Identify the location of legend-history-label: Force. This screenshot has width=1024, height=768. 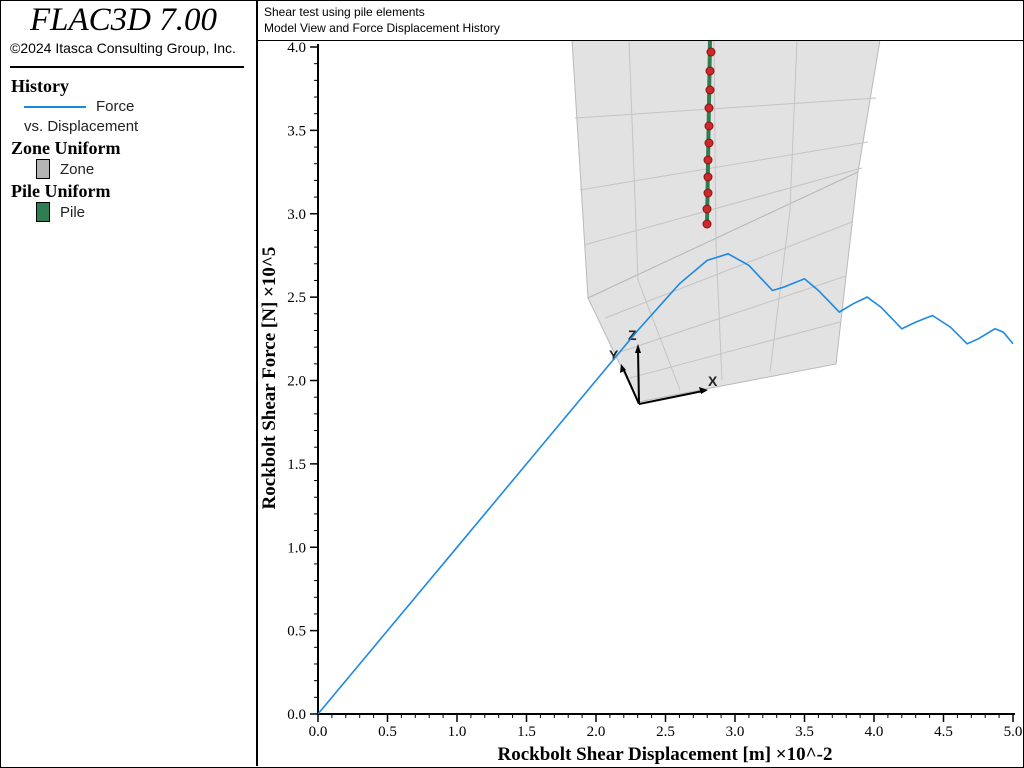
(115, 106).